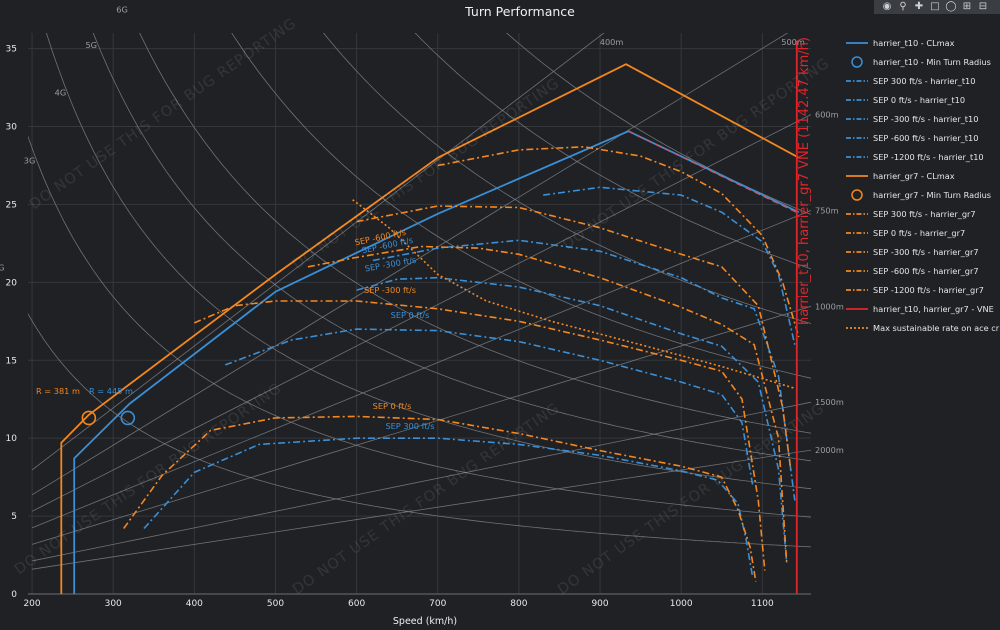  What do you see at coordinates (923, 61) in the screenshot?
I see `legend-item: harrier_t10 - Min Turn Radius` at bounding box center [923, 61].